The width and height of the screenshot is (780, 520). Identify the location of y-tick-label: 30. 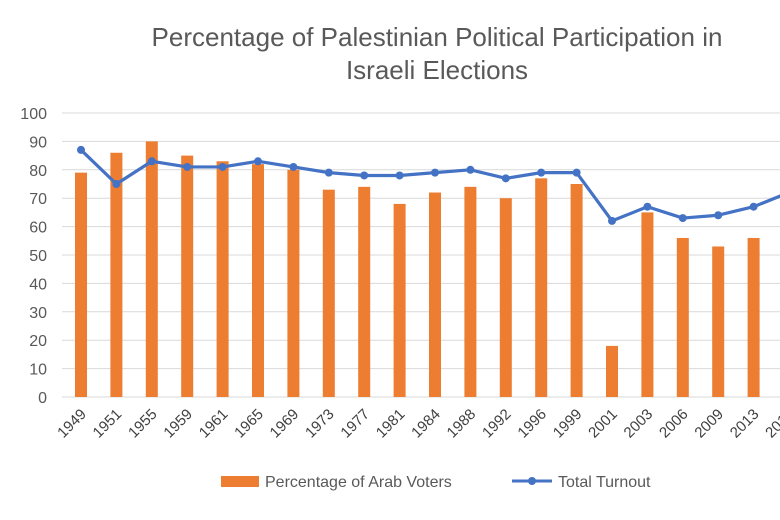
(38, 313).